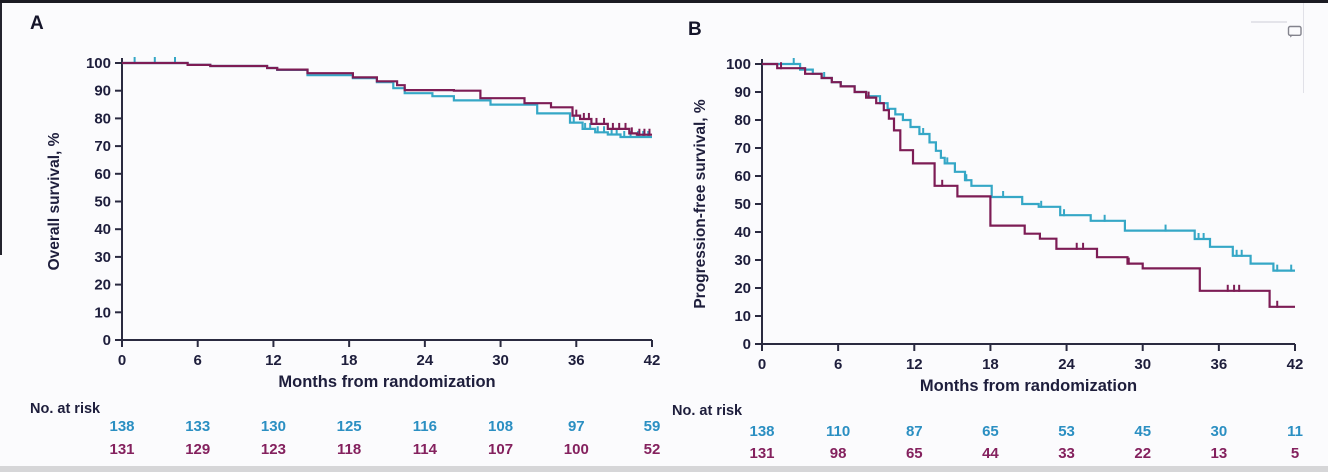 This screenshot has height=472, width=1328. I want to click on panel-a-risk-value-series-2-maroon: 107, so click(500, 449).